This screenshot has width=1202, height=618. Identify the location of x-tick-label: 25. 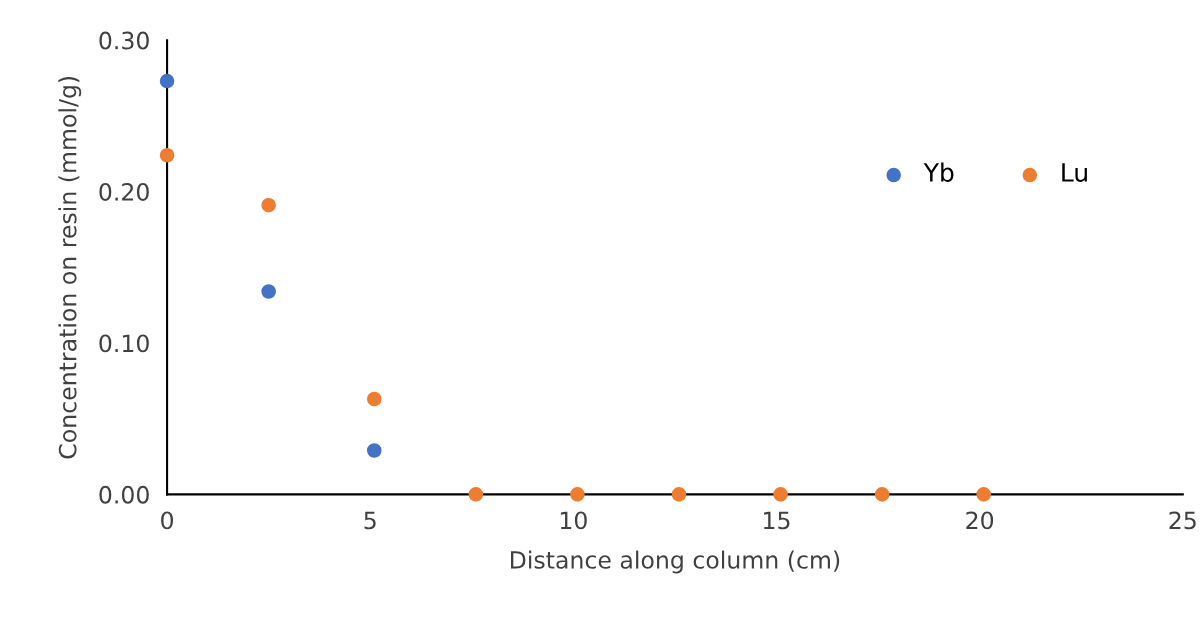
(1182, 520).